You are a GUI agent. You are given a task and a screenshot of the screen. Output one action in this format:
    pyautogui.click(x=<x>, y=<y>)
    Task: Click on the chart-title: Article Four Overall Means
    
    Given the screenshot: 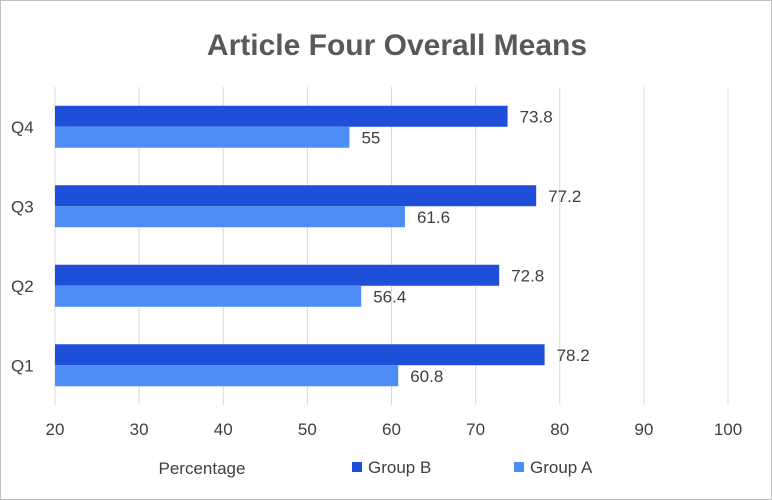 What is the action you would take?
    pyautogui.click(x=397, y=45)
    